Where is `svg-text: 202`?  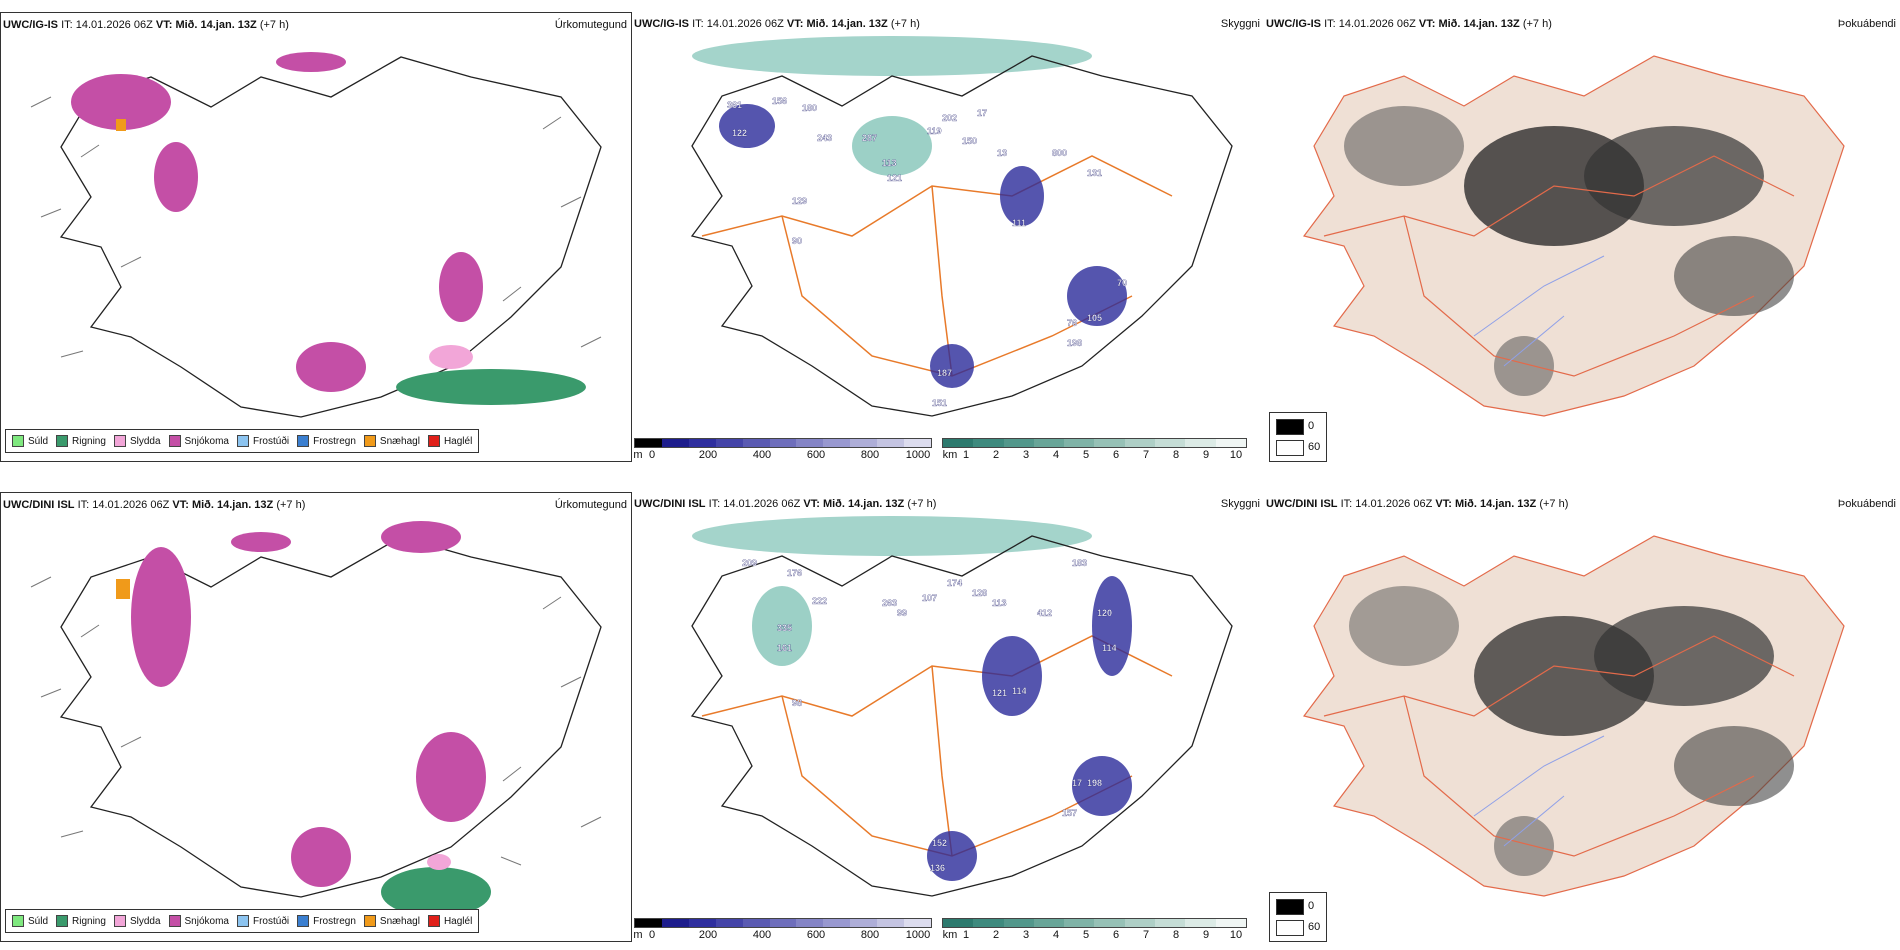
svg-text: 202 is located at coordinates (949, 118).